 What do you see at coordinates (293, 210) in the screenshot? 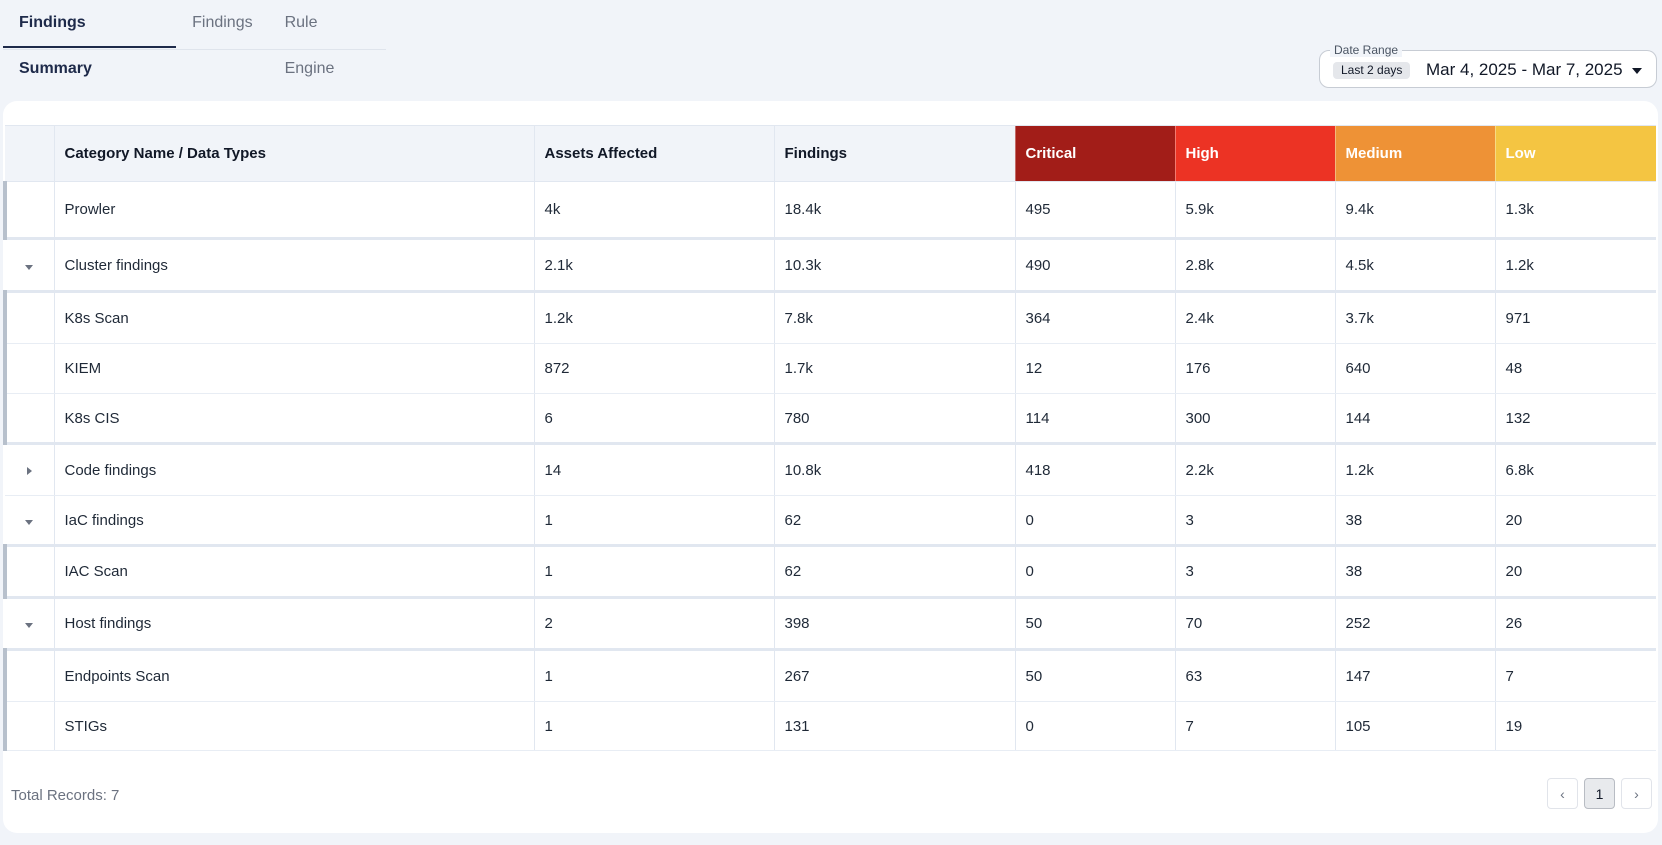
I see `row-category-name: Prowler` at bounding box center [293, 210].